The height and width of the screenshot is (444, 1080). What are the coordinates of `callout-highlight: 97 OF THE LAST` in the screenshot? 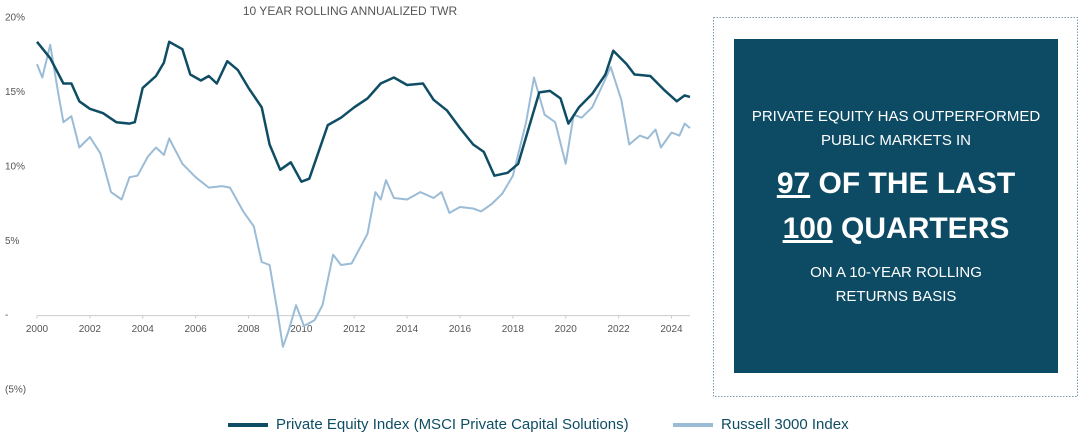 It's located at (896, 183).